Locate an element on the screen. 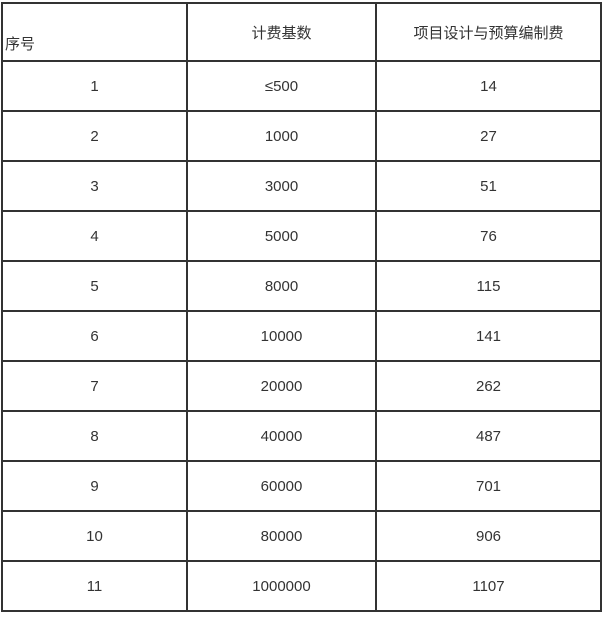  table-cell: 10 is located at coordinates (94, 536).